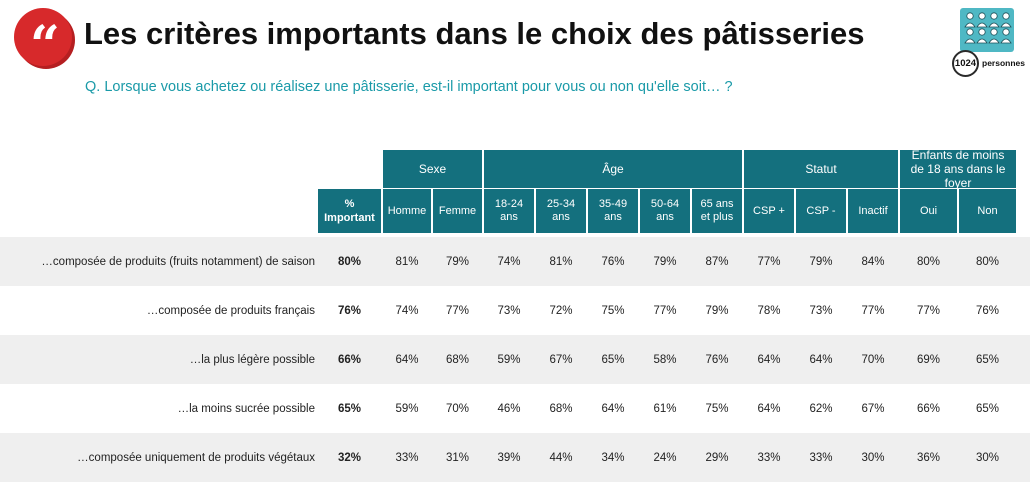  Describe the element at coordinates (821, 210) in the screenshot. I see `col-header-line1: CSP -` at that location.